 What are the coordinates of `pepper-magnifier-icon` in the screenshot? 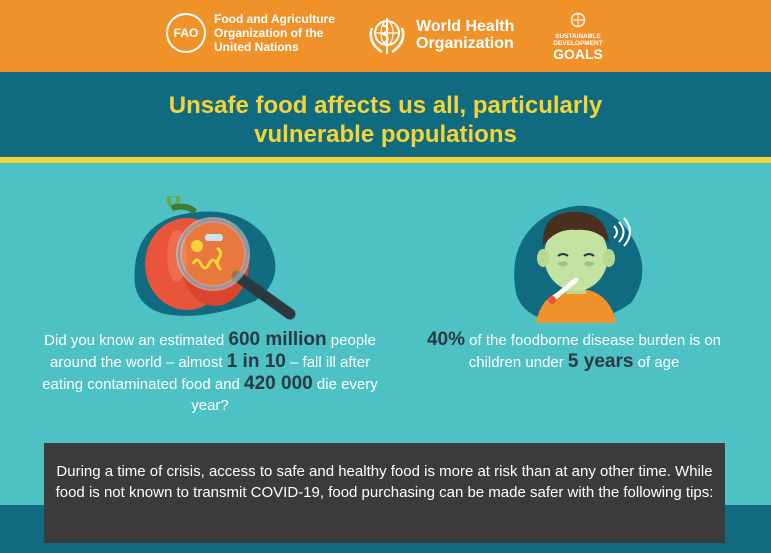 It's located at (215, 258).